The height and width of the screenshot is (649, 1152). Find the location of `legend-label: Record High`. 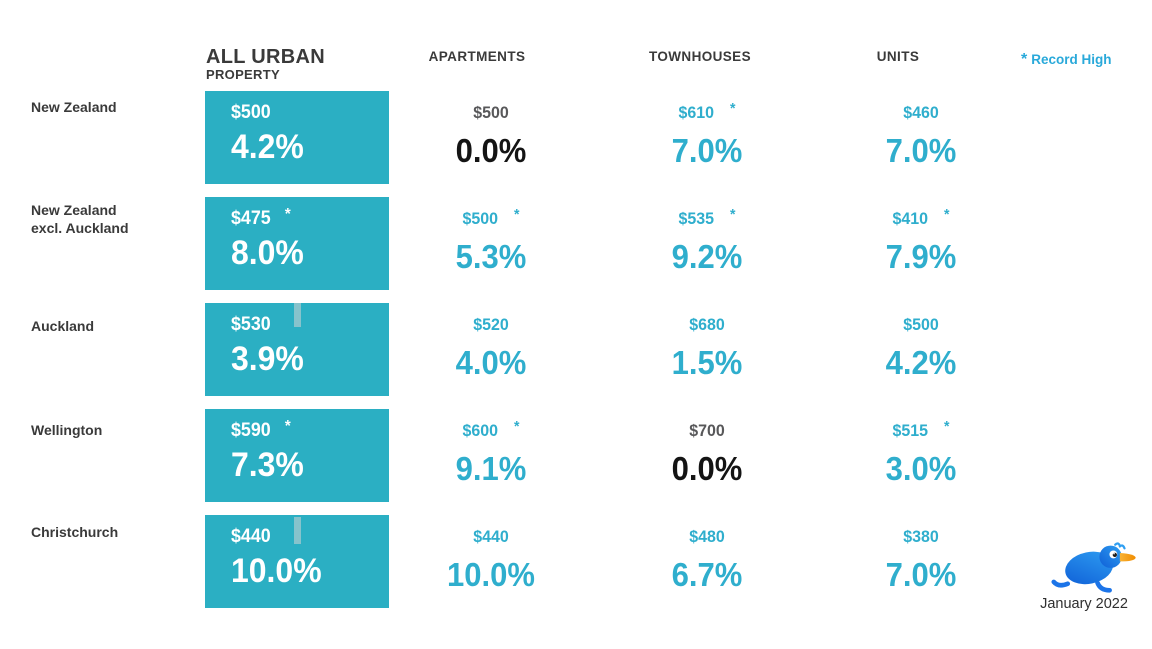

legend-label: Record High is located at coordinates (1071, 59).